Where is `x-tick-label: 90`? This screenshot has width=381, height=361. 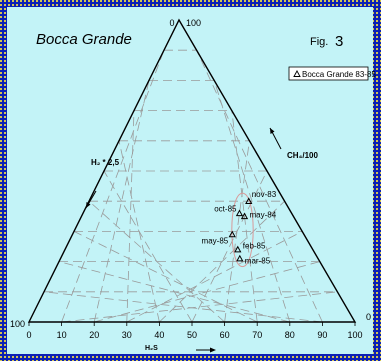
x-tick-label: 90 is located at coordinates (322, 335).